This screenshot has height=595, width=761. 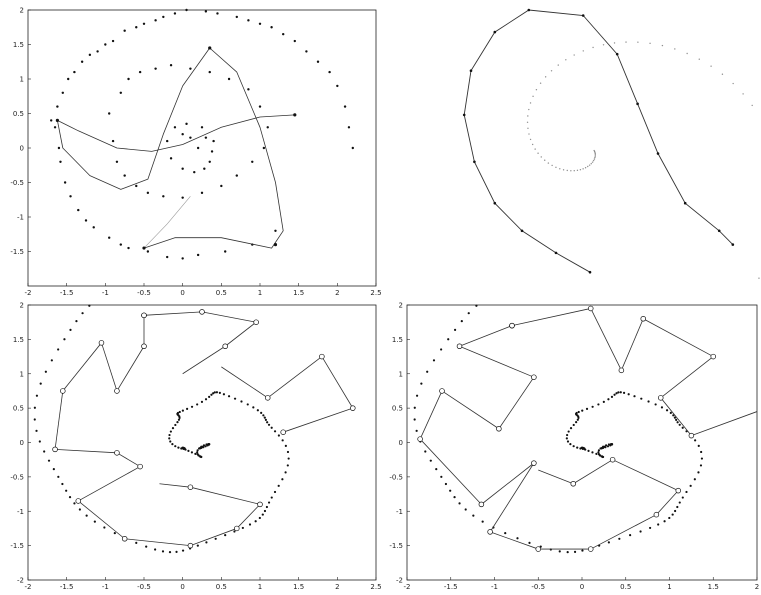 I want to click on br-ytick-label: -1, so click(x=399, y=512).